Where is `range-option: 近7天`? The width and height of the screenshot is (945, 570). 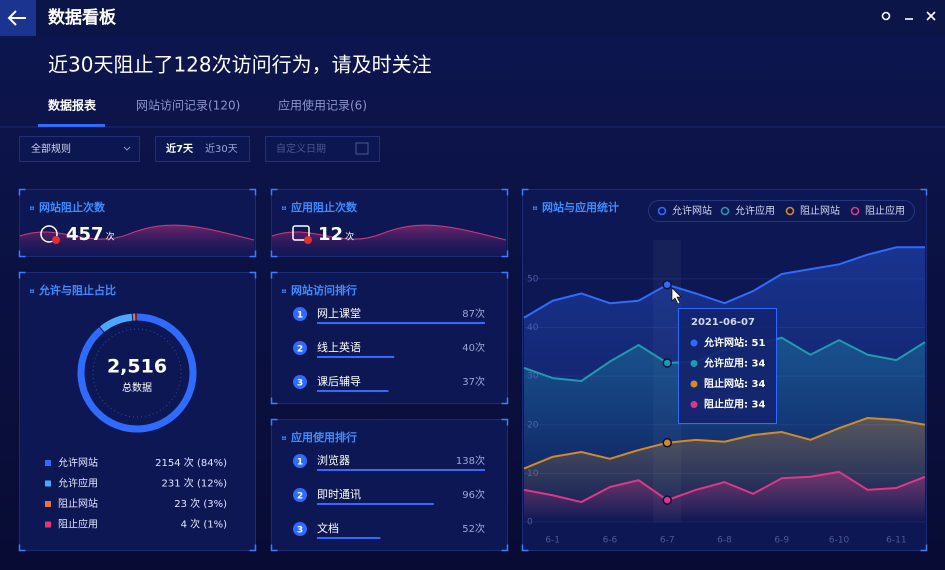 range-option: 近7天 is located at coordinates (180, 148).